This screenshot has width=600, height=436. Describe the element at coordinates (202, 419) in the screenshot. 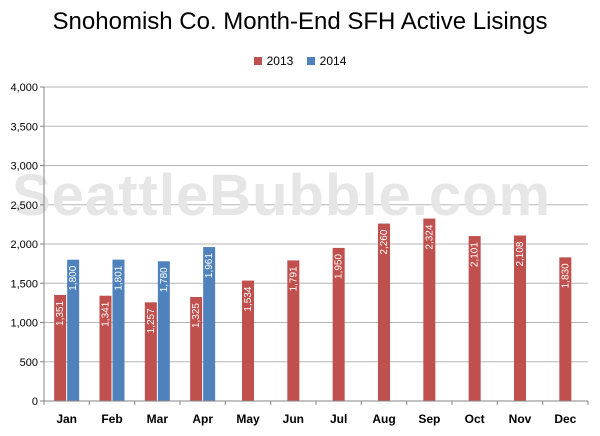

I see `x-category-label: Apr` at that location.